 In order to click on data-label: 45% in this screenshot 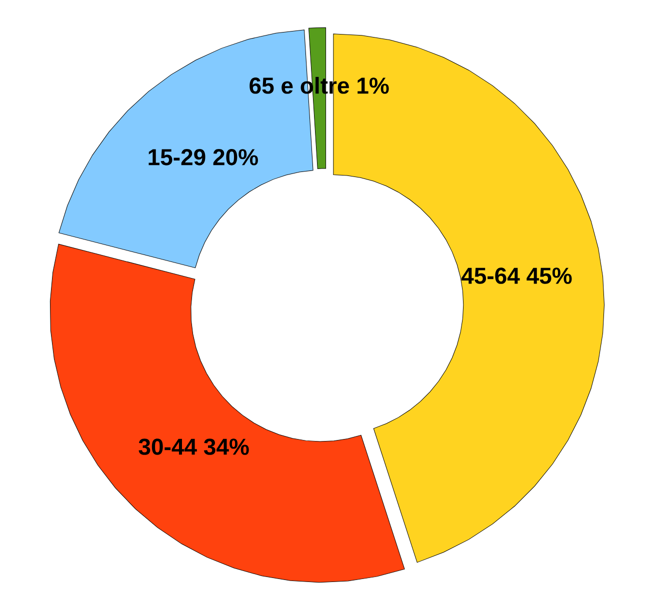, I will do `click(549, 276)`.